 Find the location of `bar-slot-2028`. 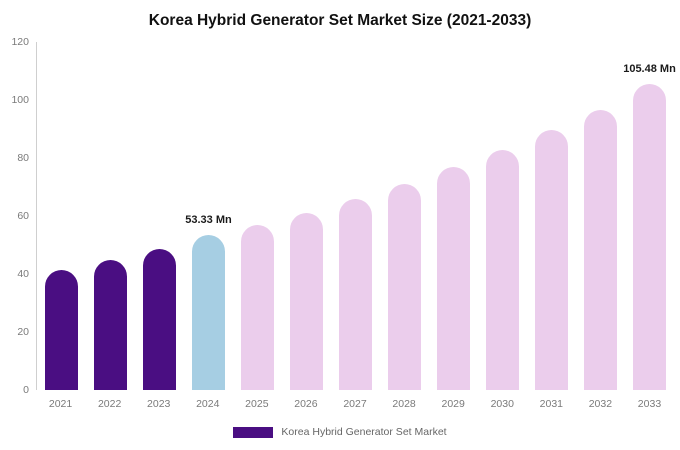

bar-slot-2028 is located at coordinates (404, 216).